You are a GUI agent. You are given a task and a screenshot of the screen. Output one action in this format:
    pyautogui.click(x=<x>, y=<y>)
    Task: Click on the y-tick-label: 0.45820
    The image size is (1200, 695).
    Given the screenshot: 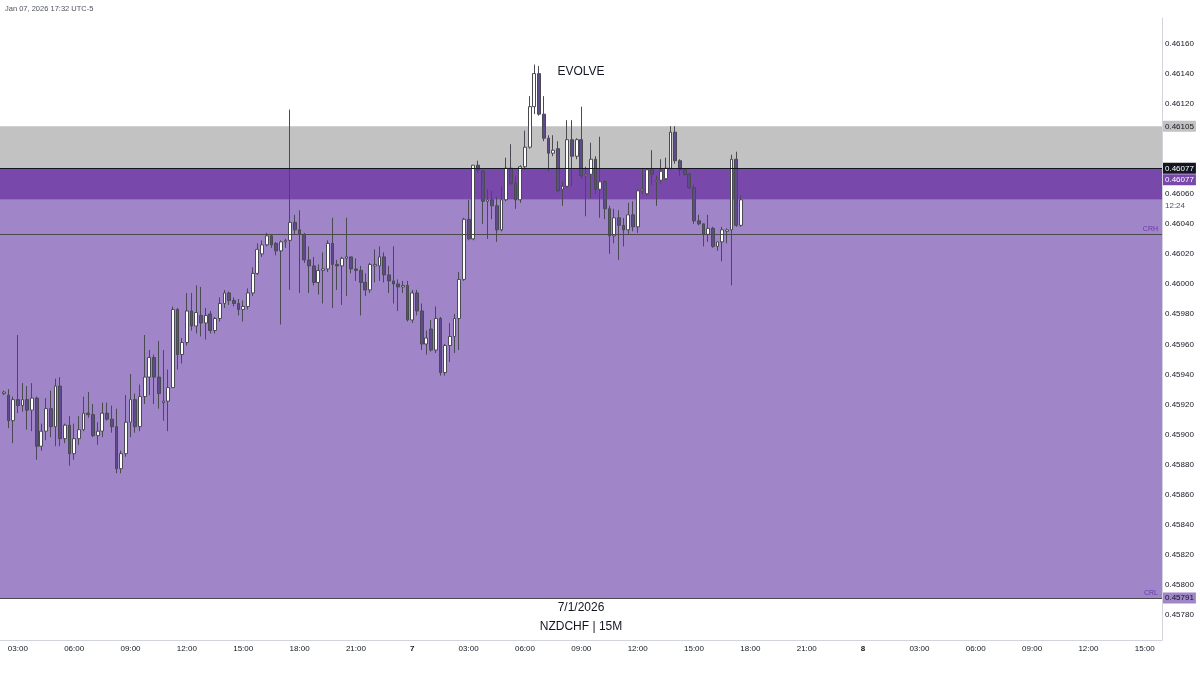 What is the action you would take?
    pyautogui.click(x=1180, y=554)
    